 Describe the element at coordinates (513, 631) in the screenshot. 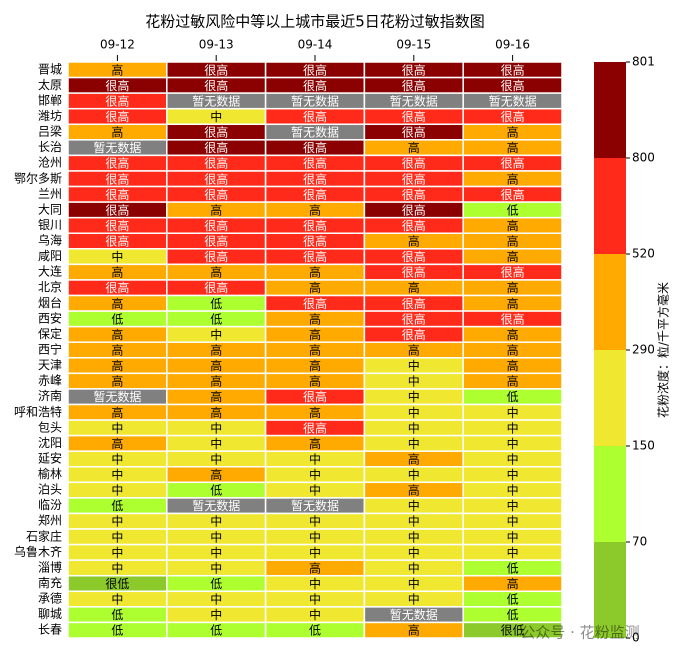

I see `cell-label: 很低` at that location.